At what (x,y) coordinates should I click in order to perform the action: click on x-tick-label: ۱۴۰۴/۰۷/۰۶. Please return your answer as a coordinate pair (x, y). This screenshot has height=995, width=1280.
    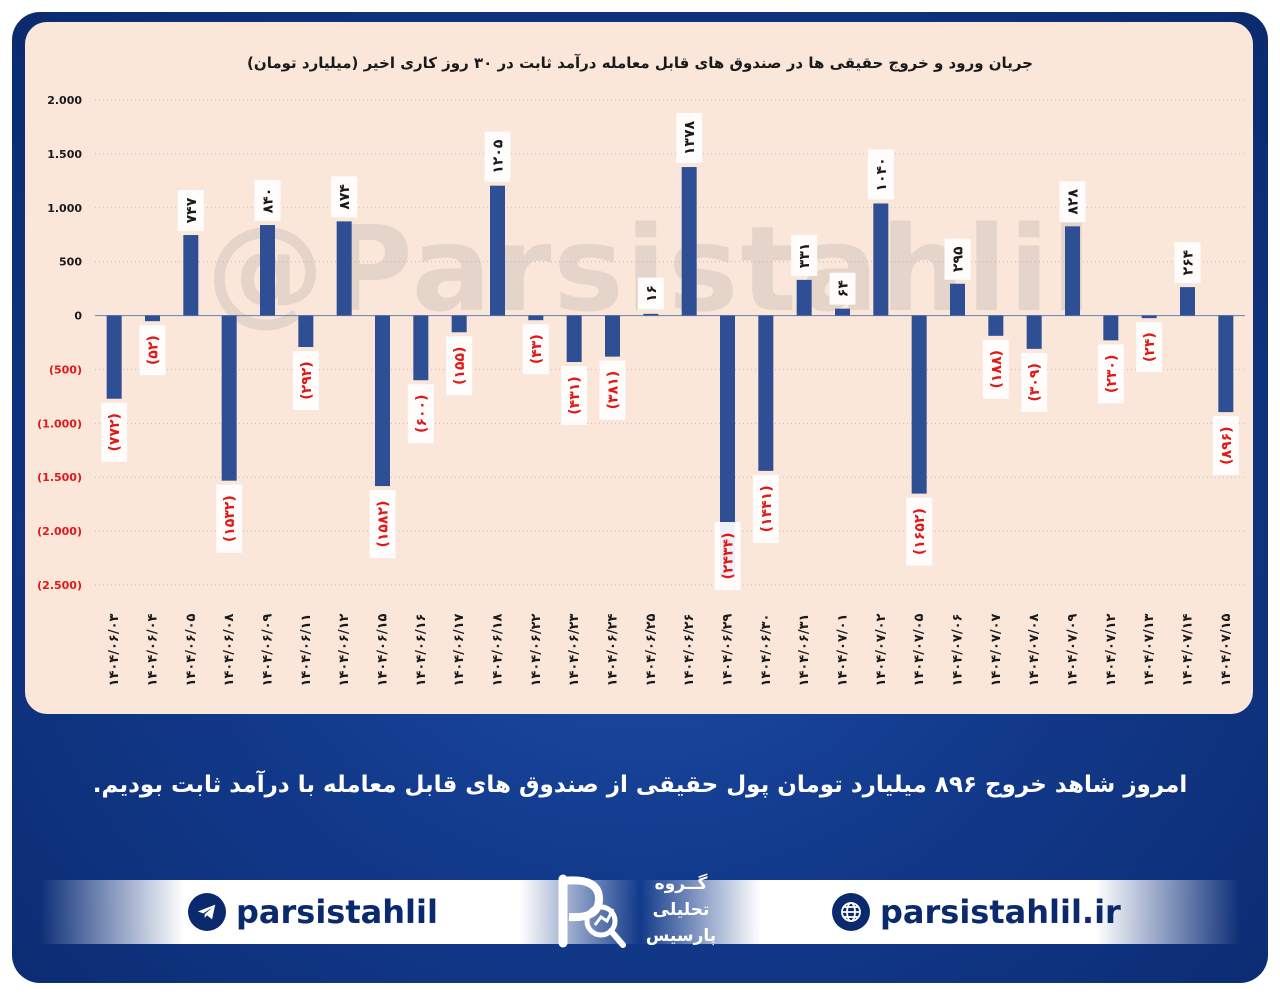
    Looking at the image, I should click on (958, 650).